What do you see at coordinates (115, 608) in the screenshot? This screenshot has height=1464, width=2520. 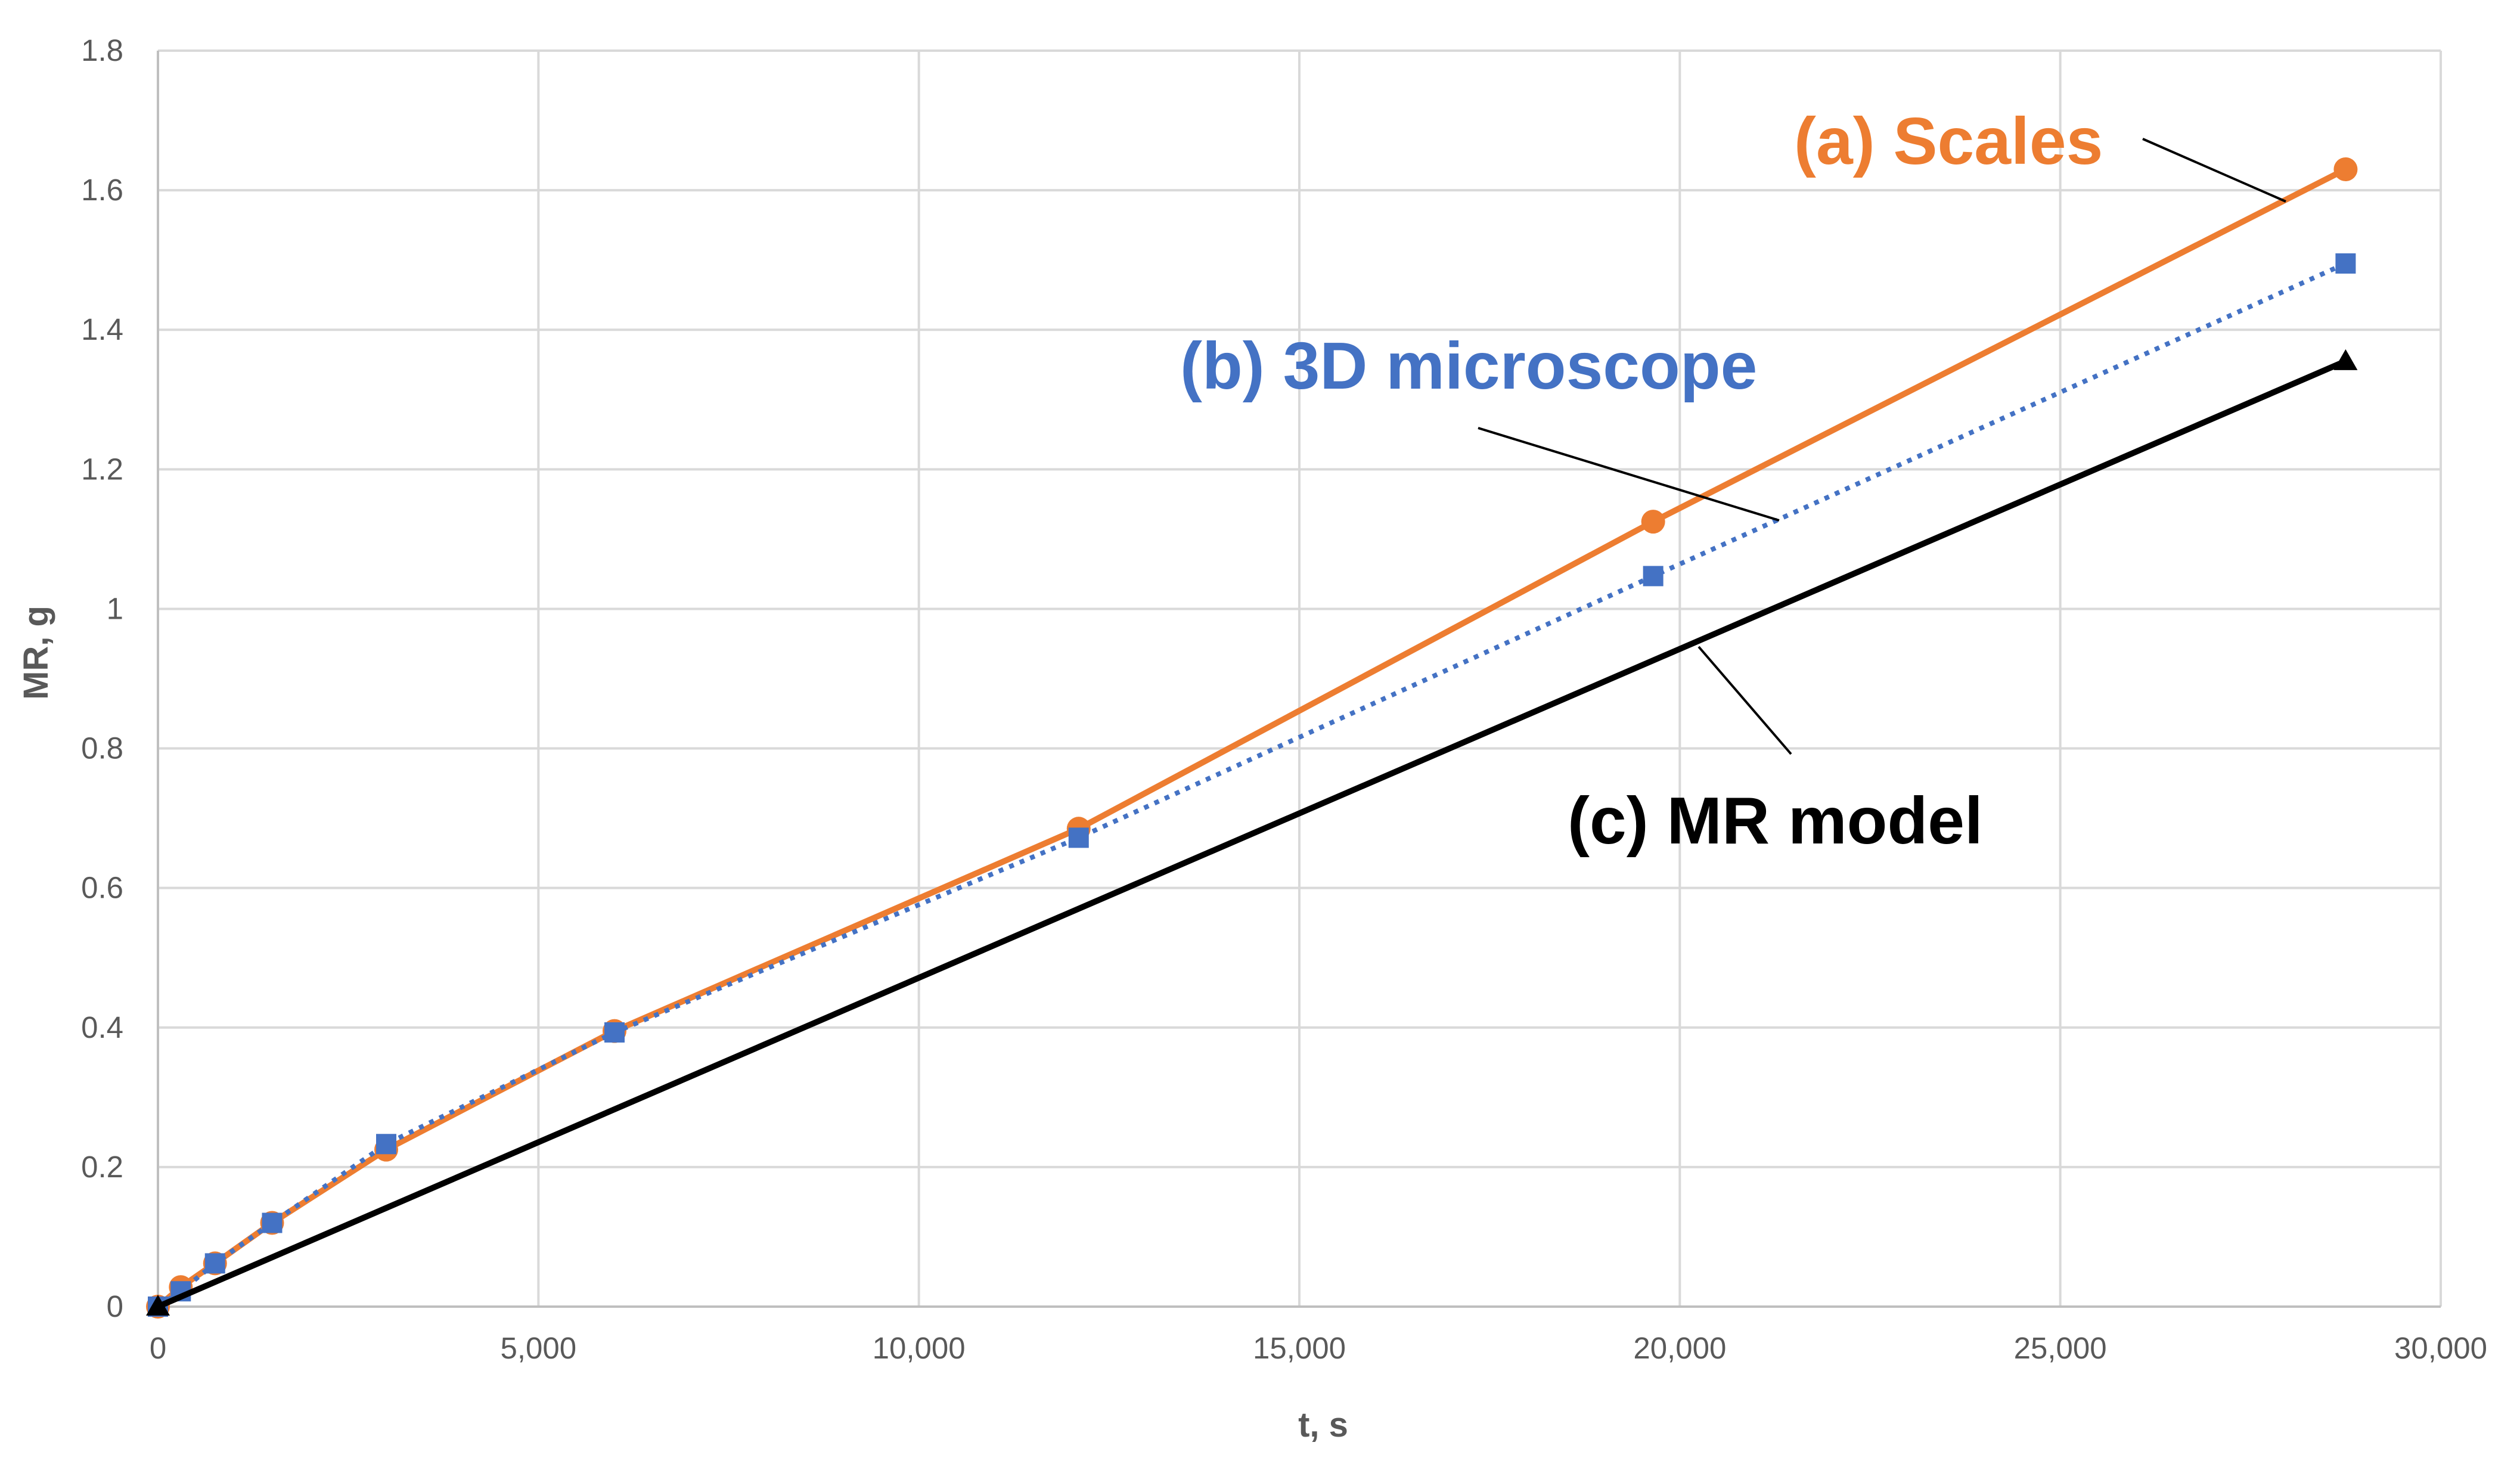 I see `y-tick-label: 1` at bounding box center [115, 608].